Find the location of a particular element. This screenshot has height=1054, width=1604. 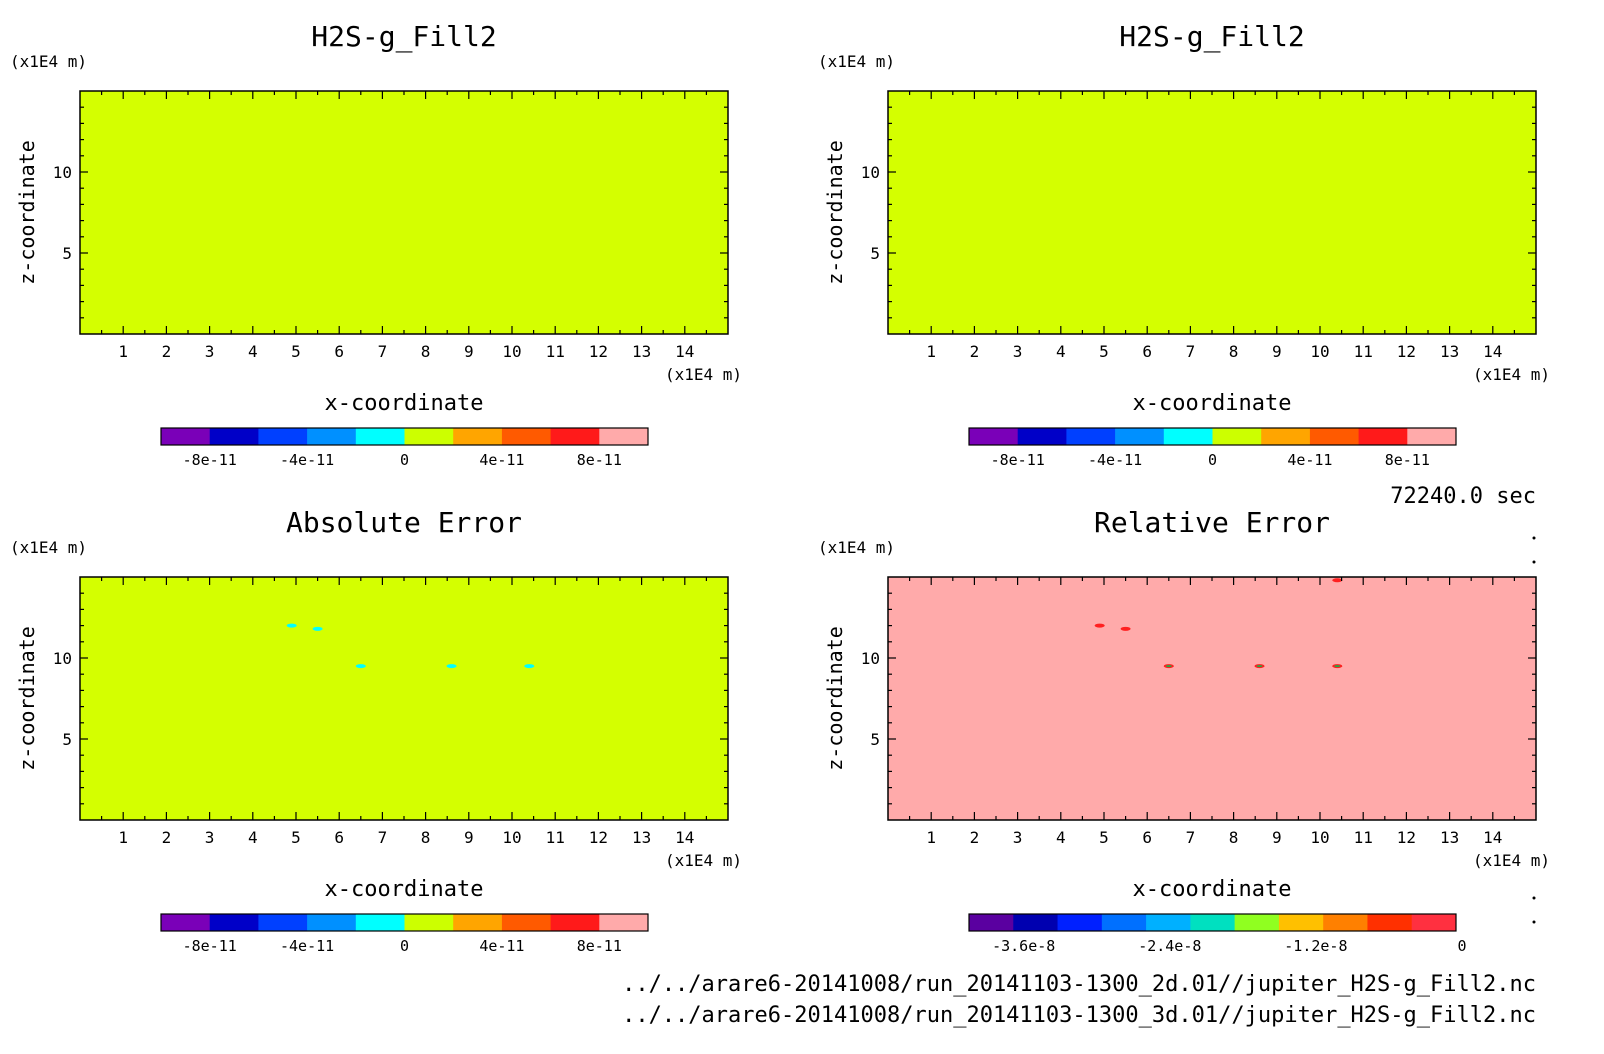

x-axis-label: x-coordinate is located at coordinates (1212, 403).